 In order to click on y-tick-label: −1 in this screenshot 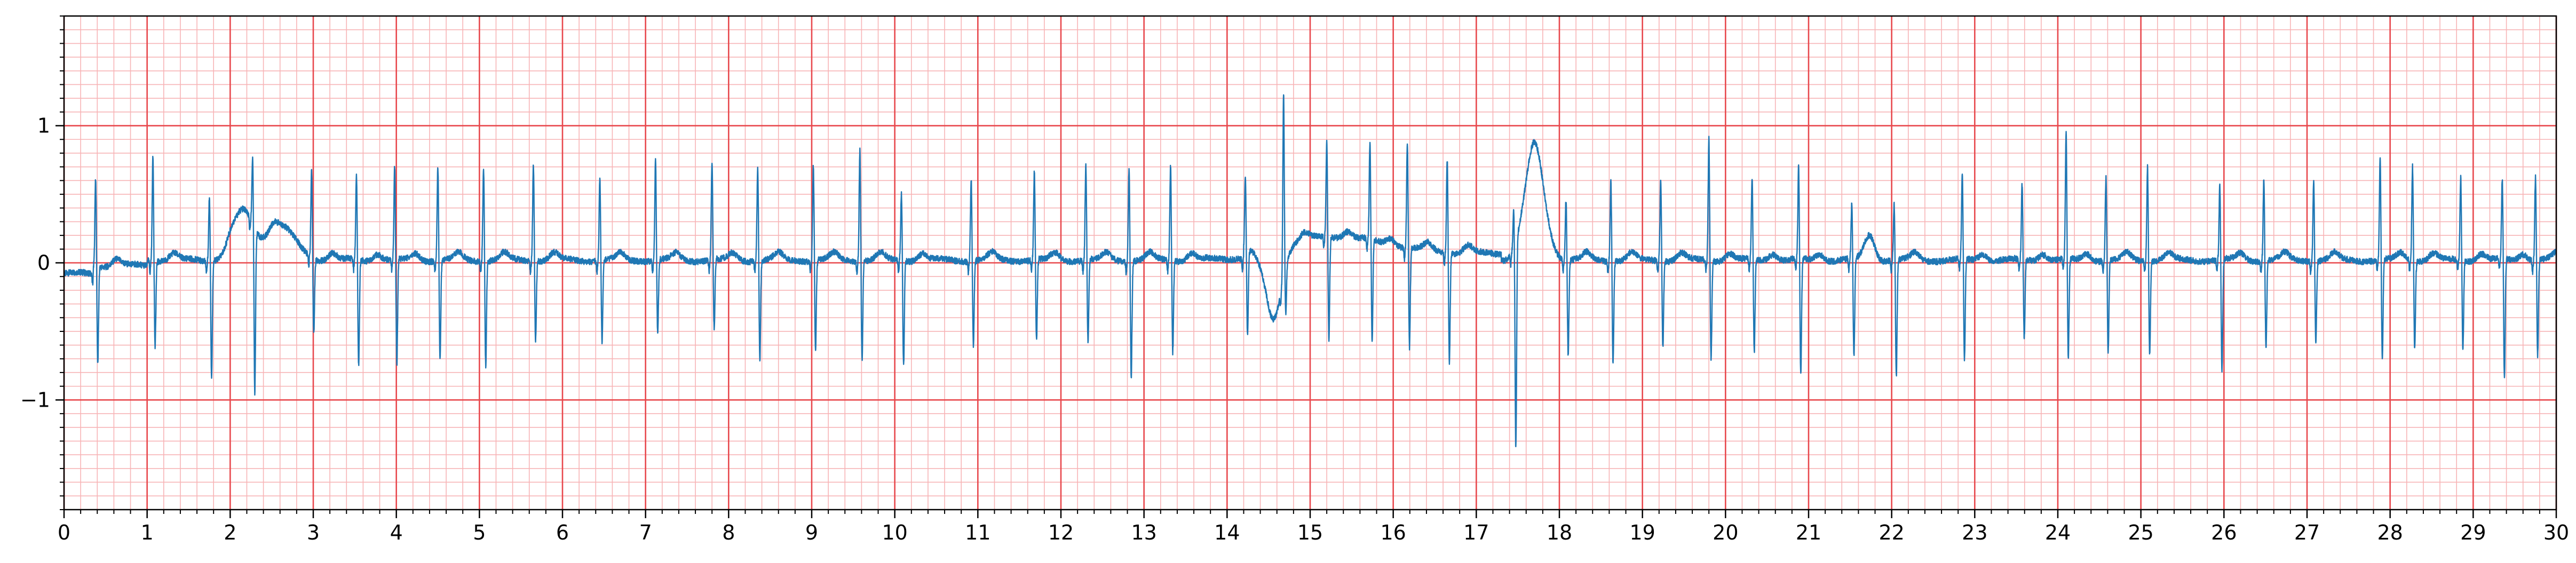, I will do `click(35, 399)`.